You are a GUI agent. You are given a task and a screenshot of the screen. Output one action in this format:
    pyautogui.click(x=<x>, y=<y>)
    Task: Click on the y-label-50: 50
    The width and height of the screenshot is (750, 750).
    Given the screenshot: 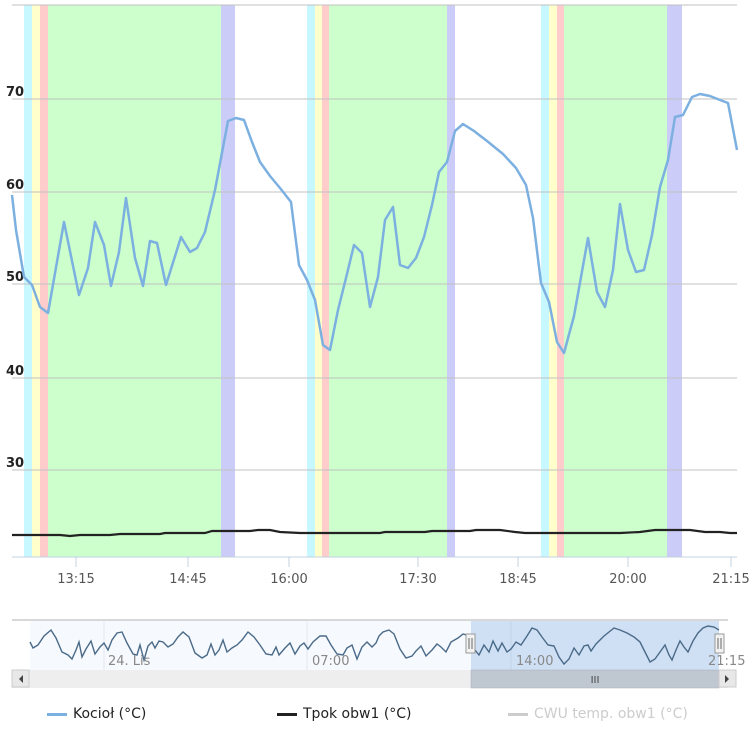 What is the action you would take?
    pyautogui.click(x=15, y=277)
    